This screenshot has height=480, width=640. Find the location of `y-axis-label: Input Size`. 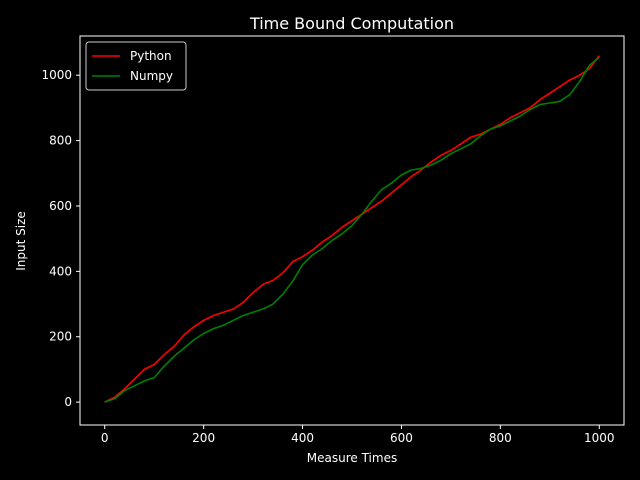

y-axis-label: Input Size is located at coordinates (21, 241).